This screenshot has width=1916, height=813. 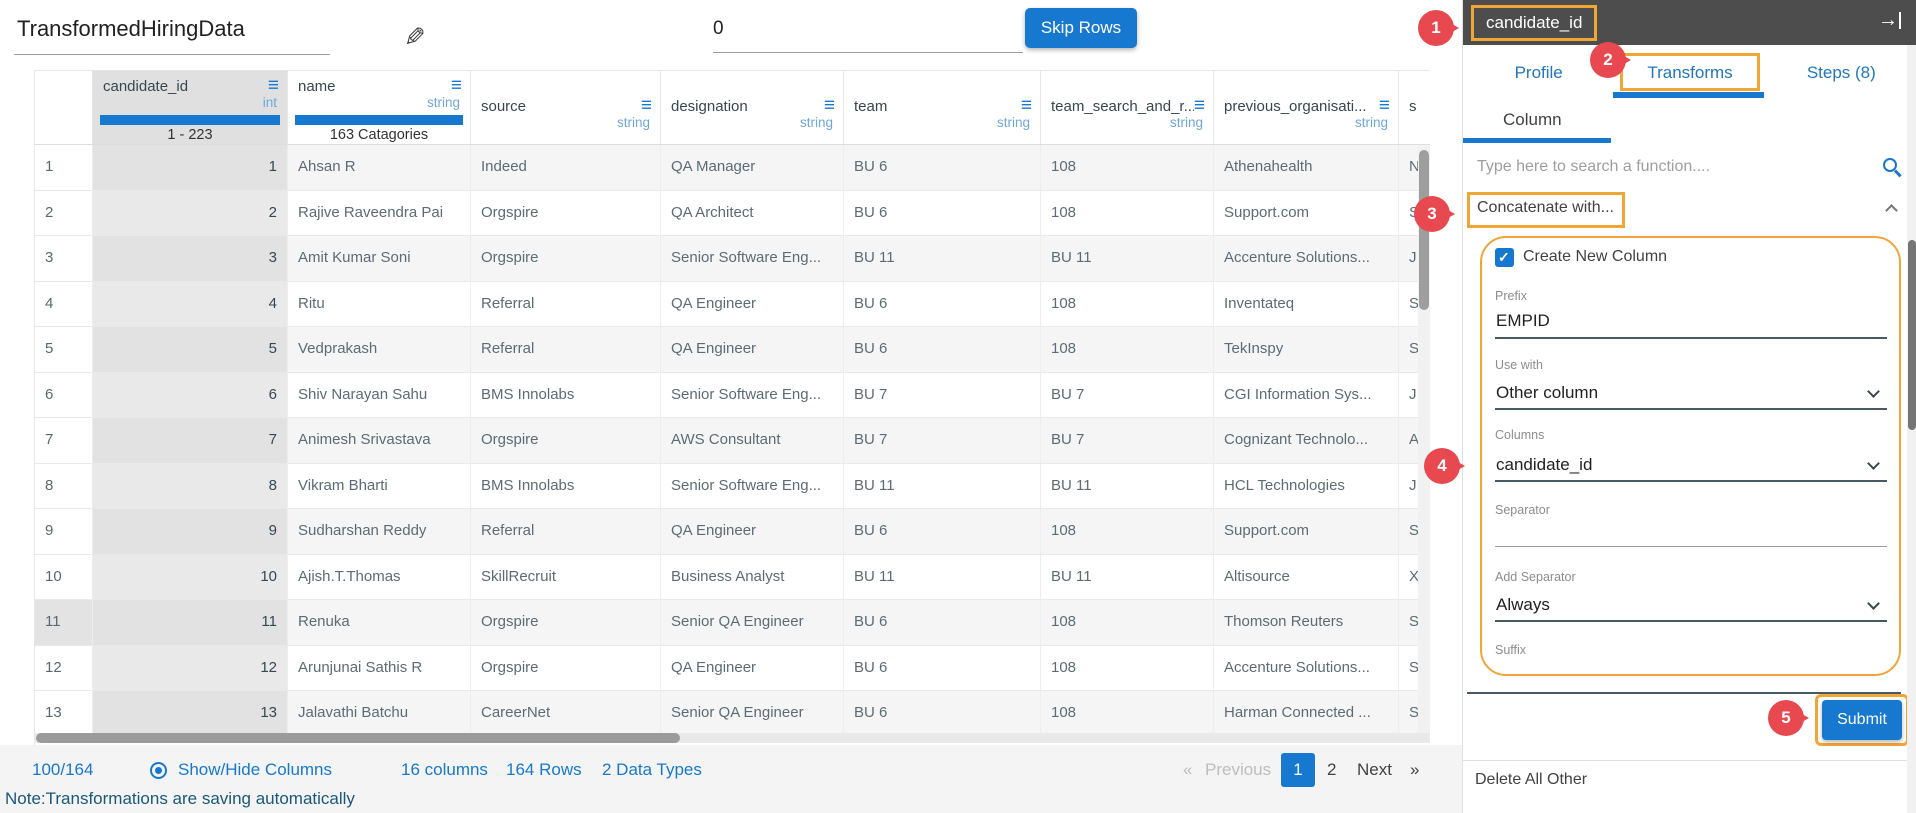 I want to click on panel-scrollbar, so click(x=1911, y=429).